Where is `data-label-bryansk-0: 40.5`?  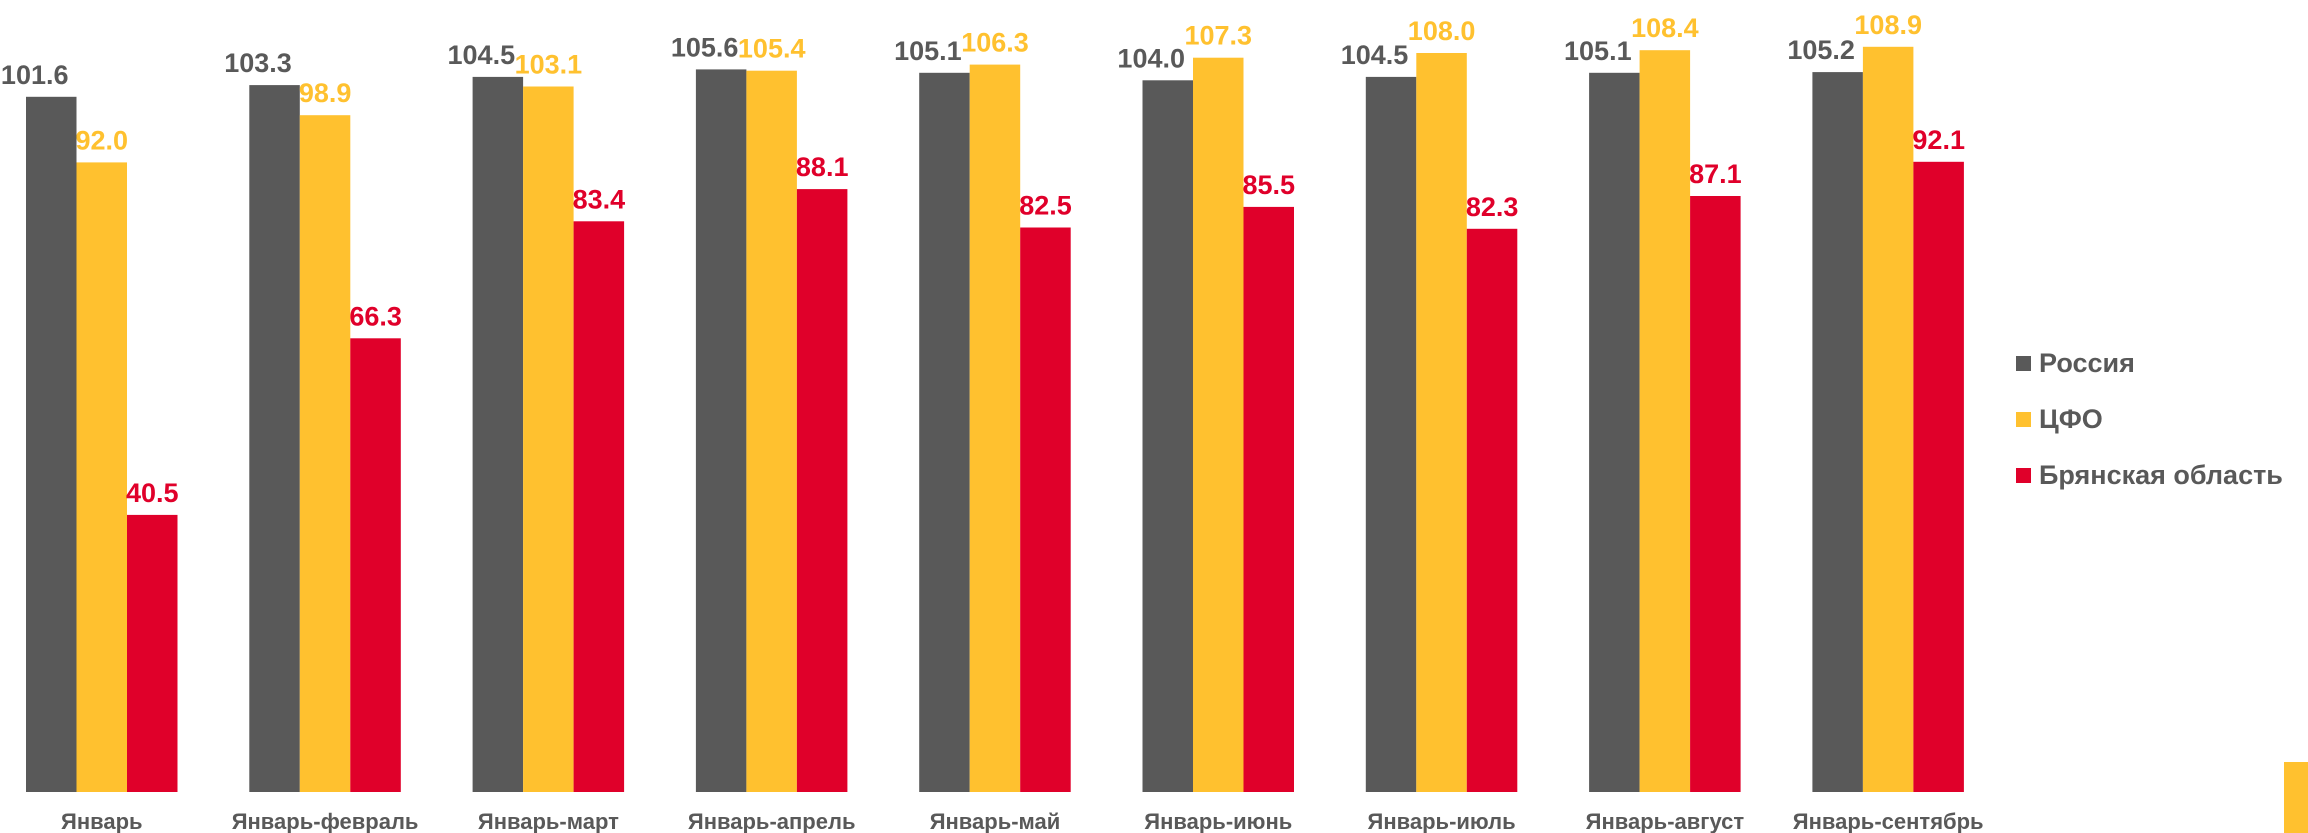
data-label-bryansk-0: 40.5 is located at coordinates (152, 493).